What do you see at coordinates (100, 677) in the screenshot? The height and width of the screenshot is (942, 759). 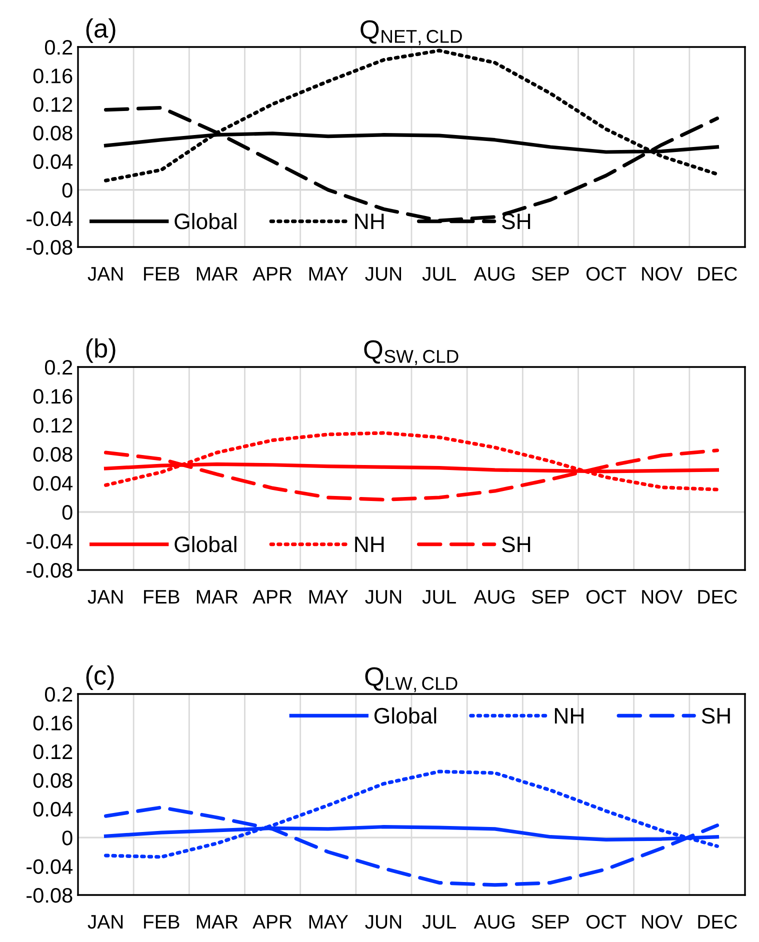 I see `text: (c)` at bounding box center [100, 677].